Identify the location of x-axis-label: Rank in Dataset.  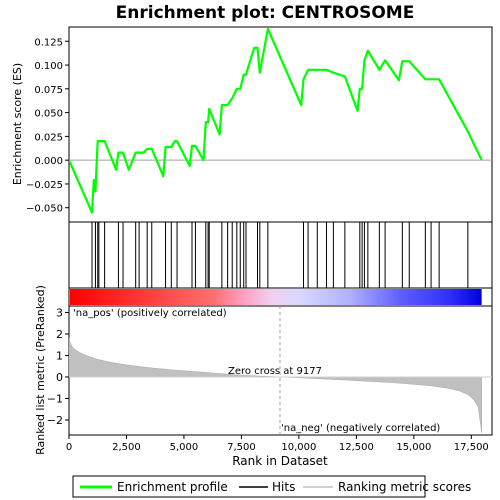
(280, 461).